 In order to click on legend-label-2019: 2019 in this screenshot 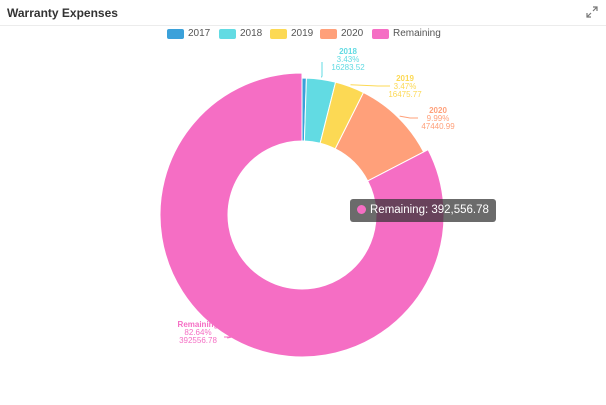, I will do `click(302, 33)`.